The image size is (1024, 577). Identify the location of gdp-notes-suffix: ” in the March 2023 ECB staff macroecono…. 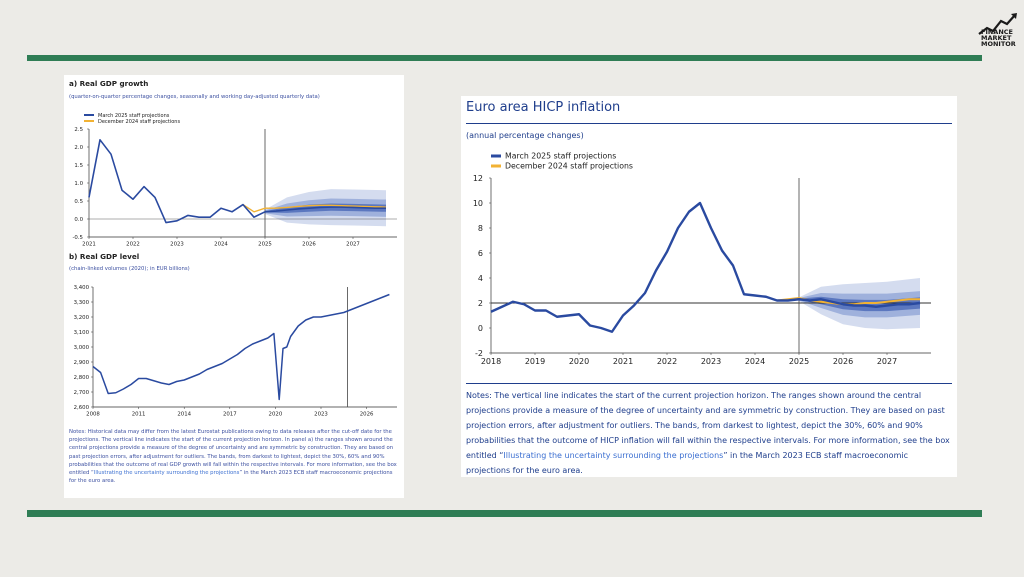
(231, 477).